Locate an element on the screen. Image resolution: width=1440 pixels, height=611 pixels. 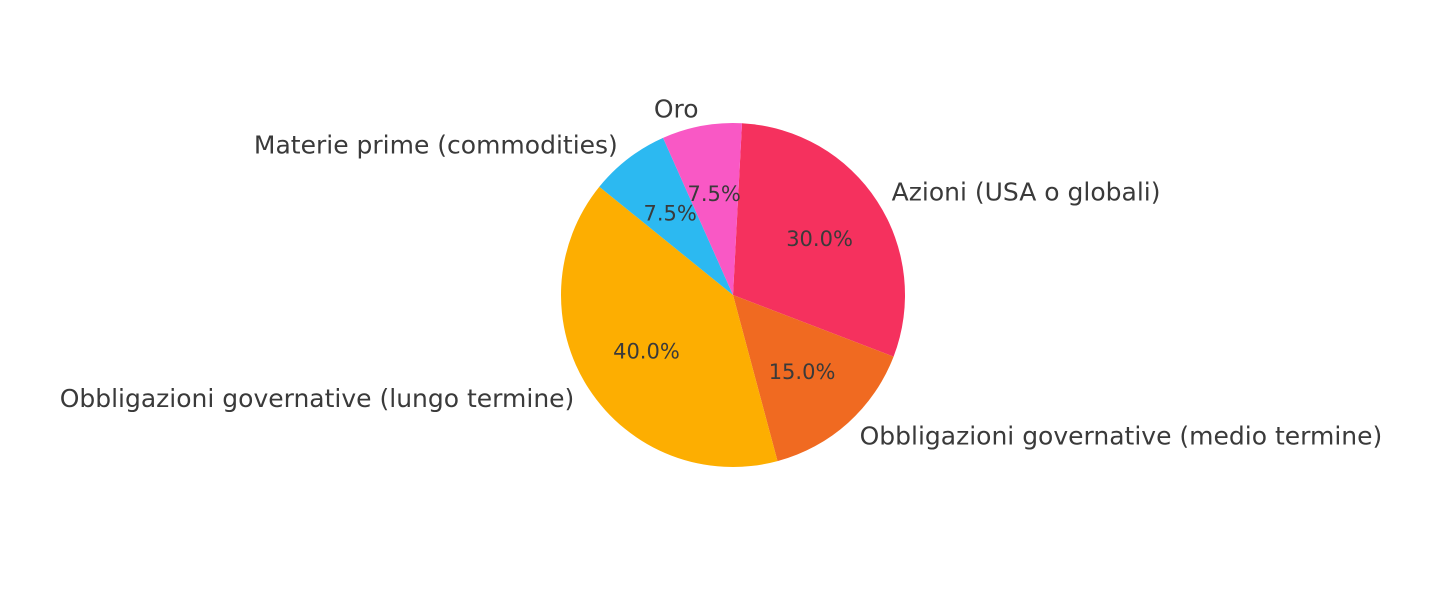
slice-label-3: Materie prime (commodities) is located at coordinates (436, 145).